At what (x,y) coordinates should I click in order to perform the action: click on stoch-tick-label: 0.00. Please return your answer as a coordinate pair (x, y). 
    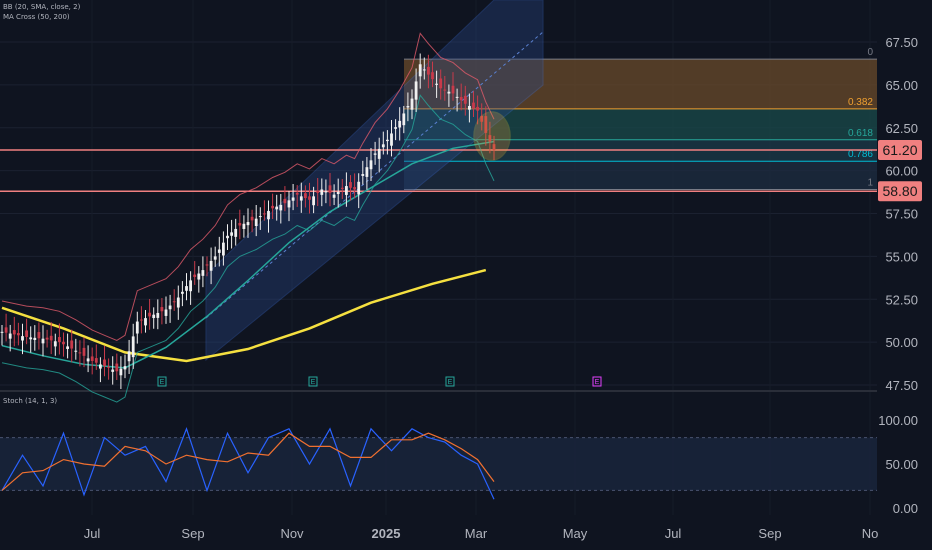
    Looking at the image, I should click on (905, 508).